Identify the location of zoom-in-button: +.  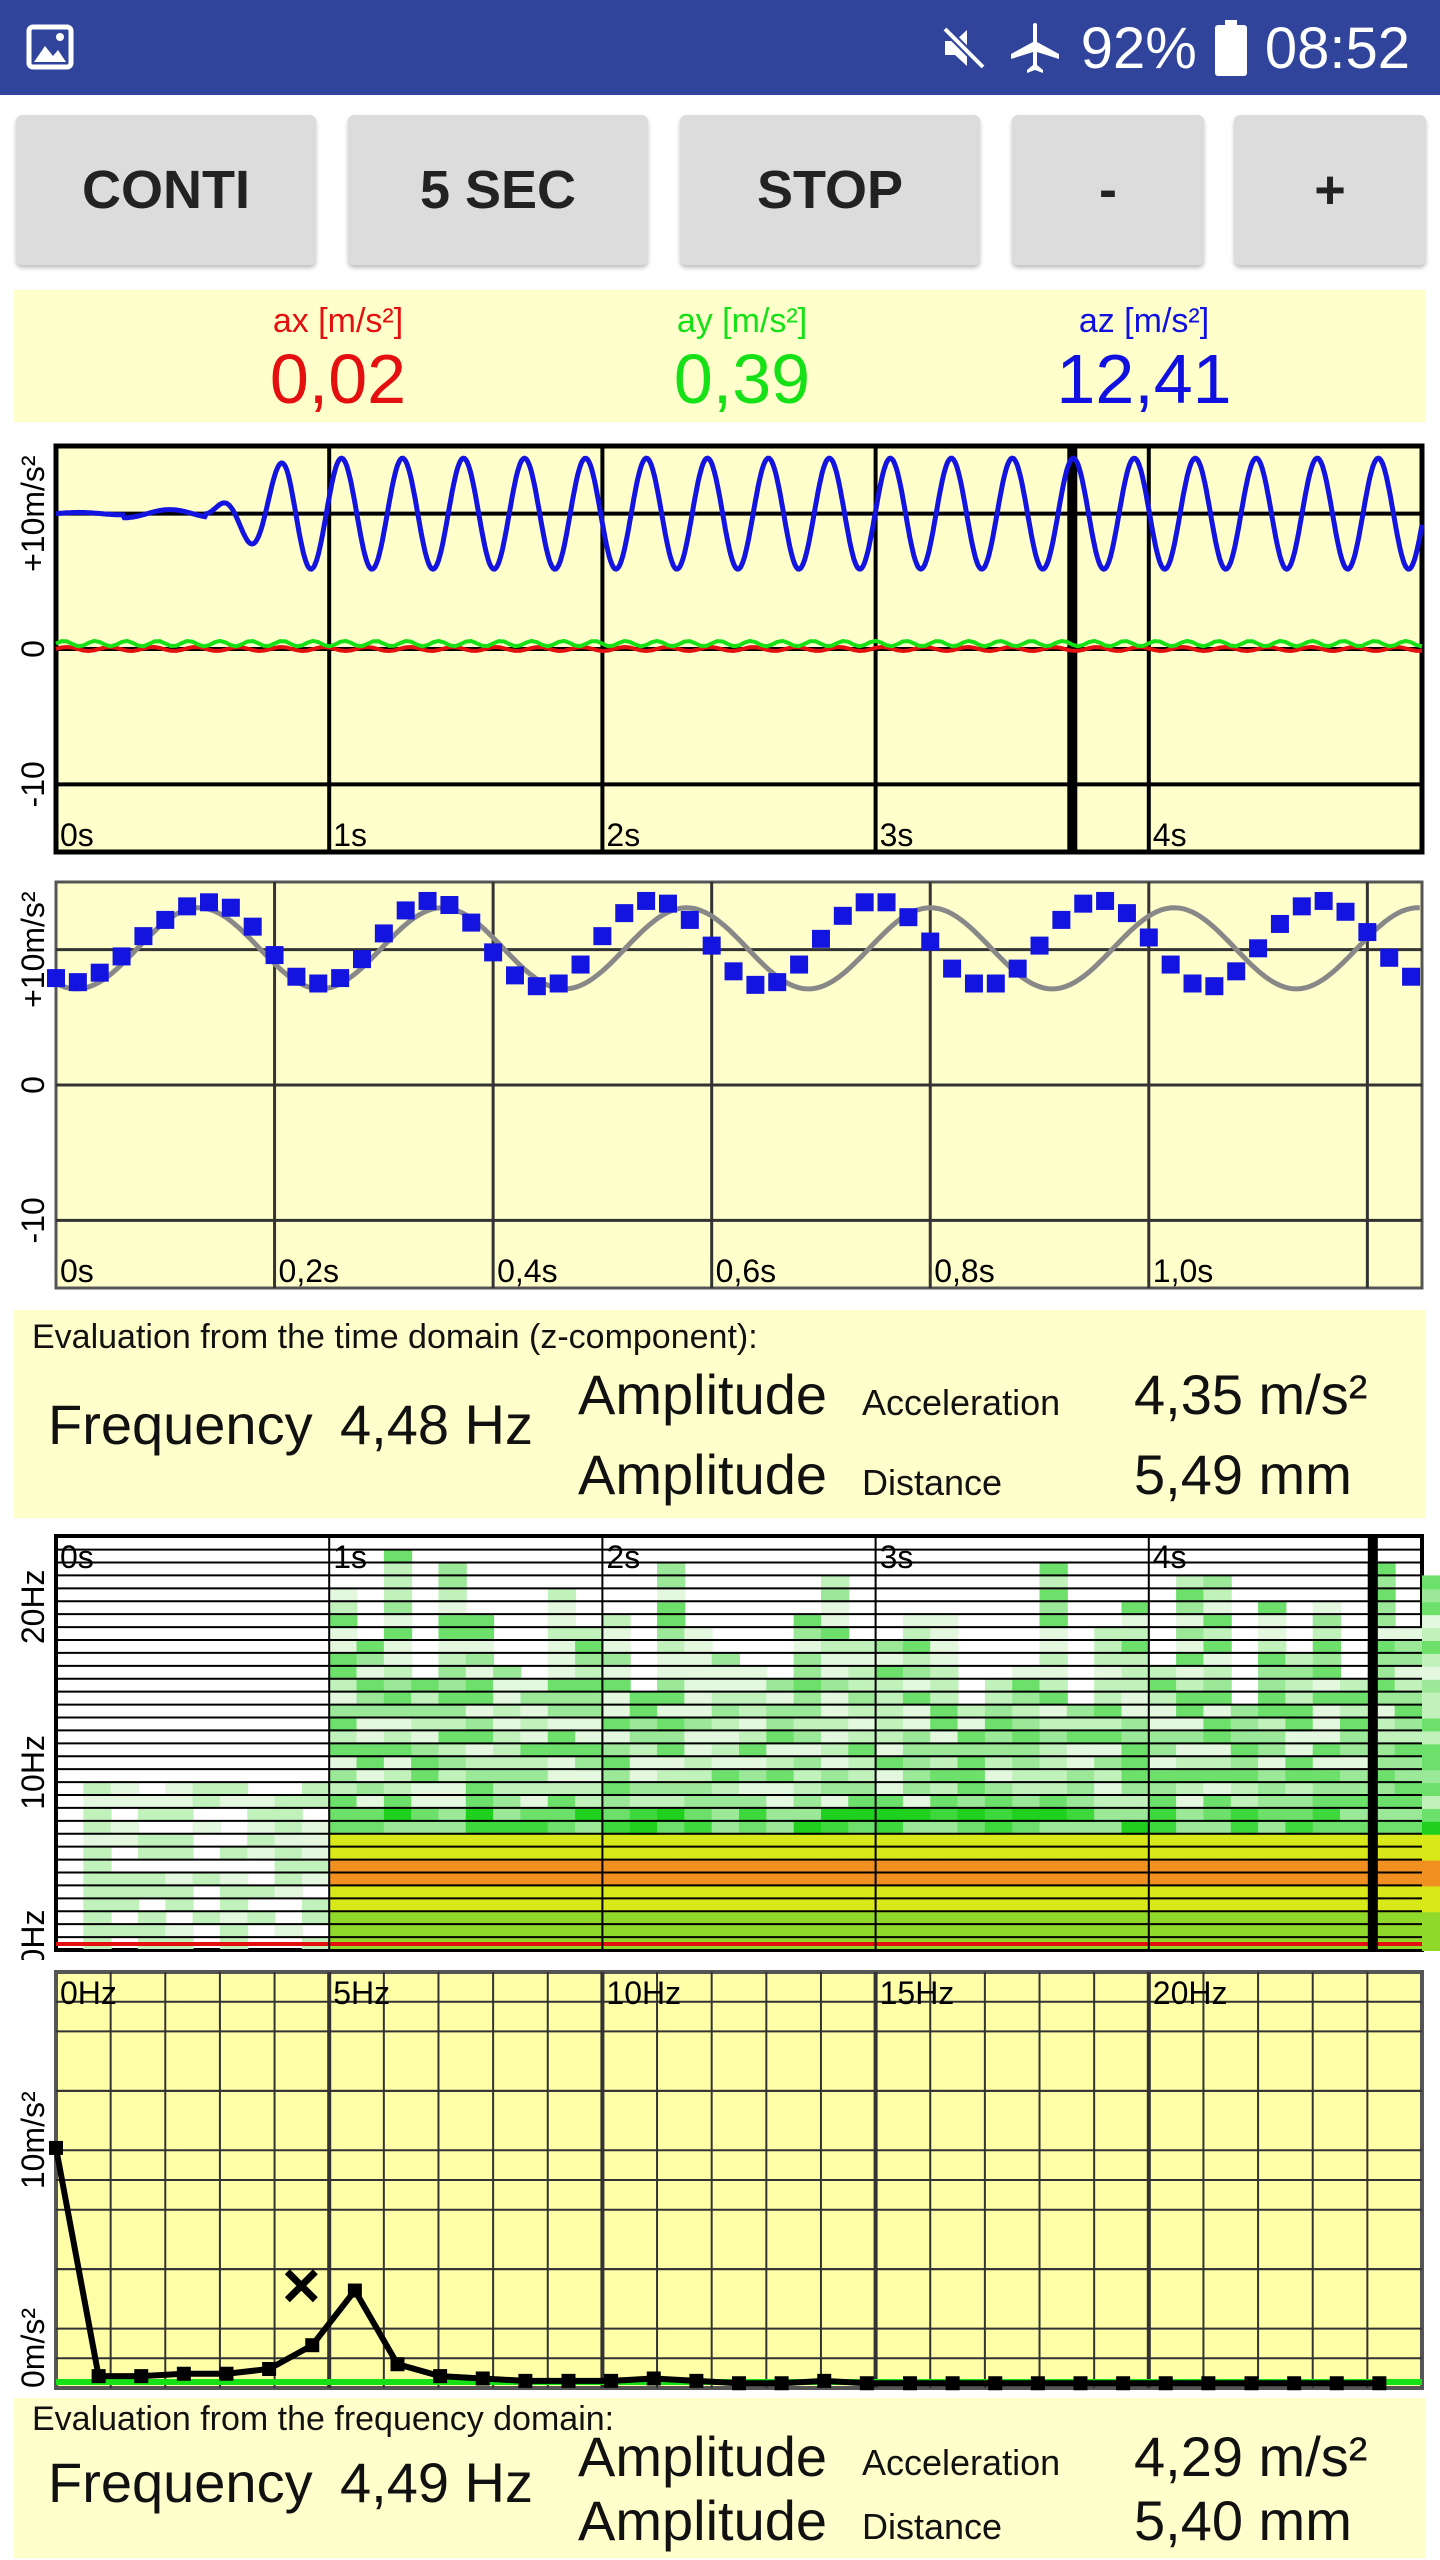
(1330, 190).